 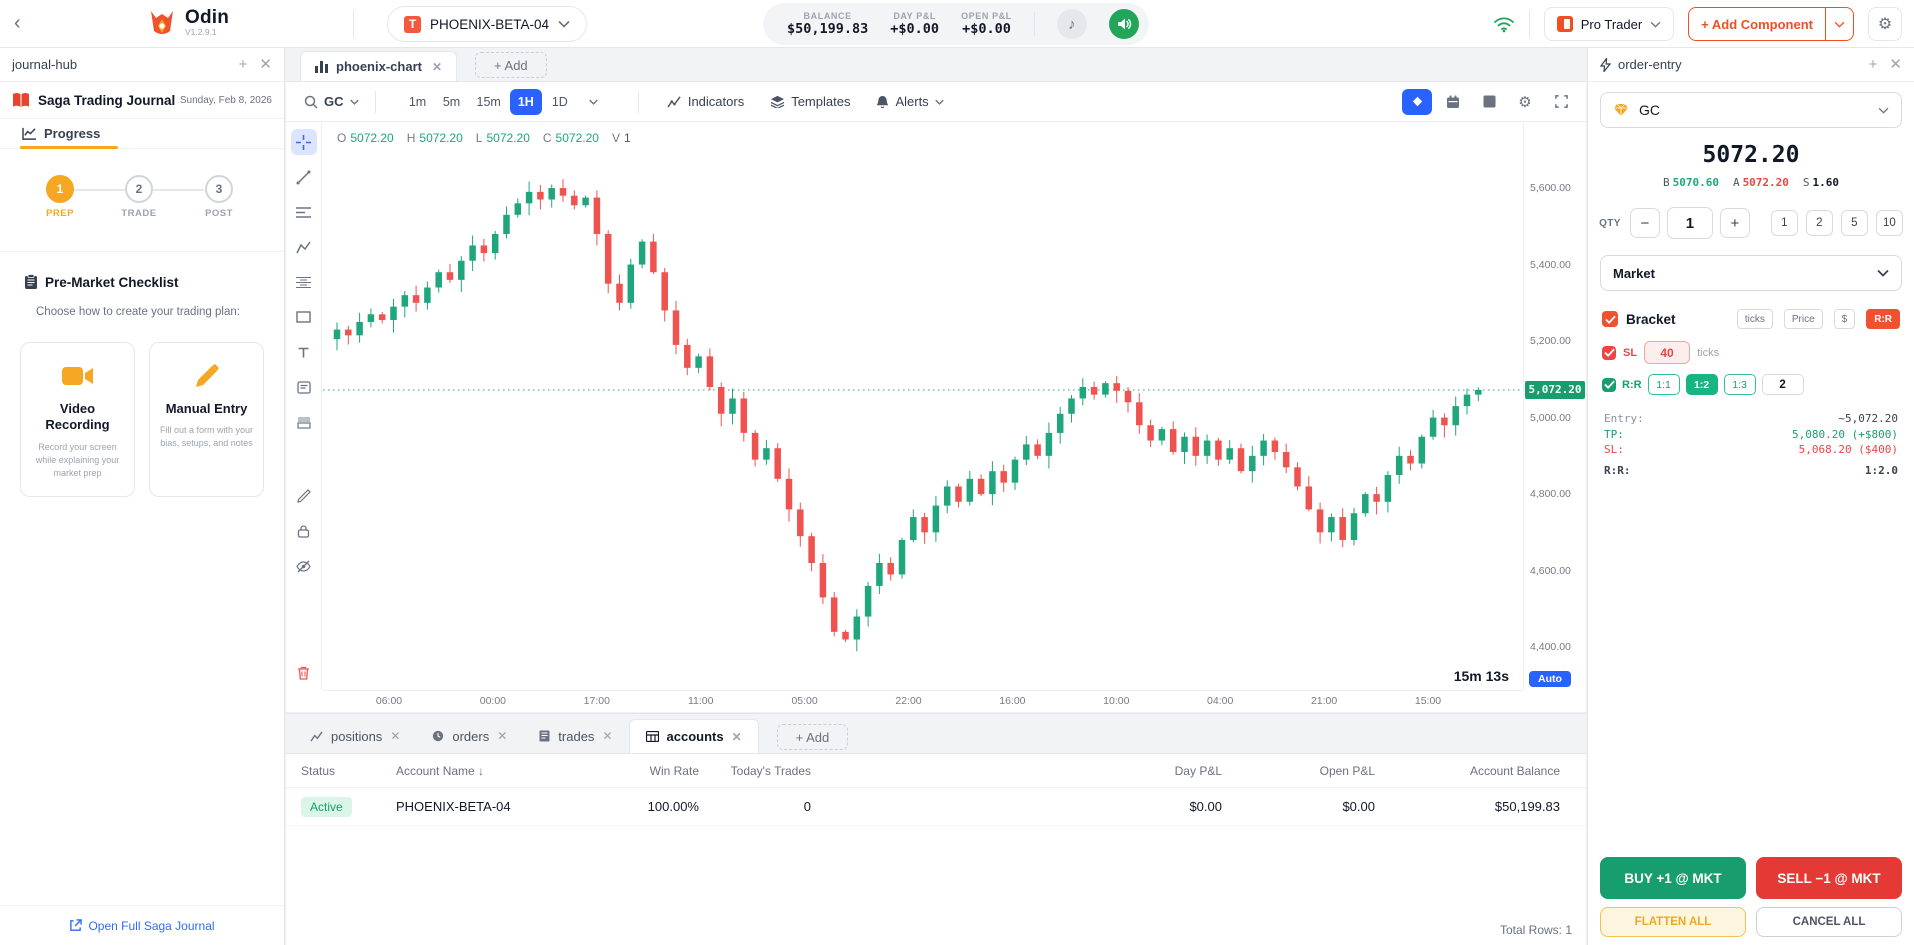 I want to click on note-tool, so click(x=304, y=387).